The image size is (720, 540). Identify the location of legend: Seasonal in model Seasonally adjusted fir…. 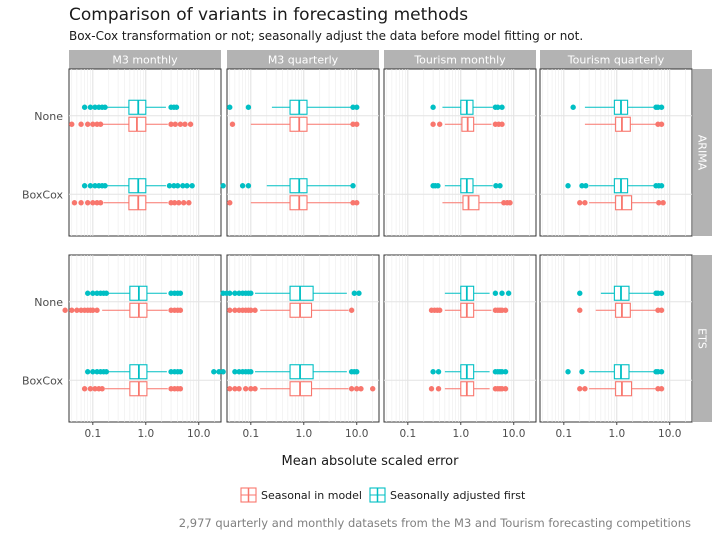
(383, 495).